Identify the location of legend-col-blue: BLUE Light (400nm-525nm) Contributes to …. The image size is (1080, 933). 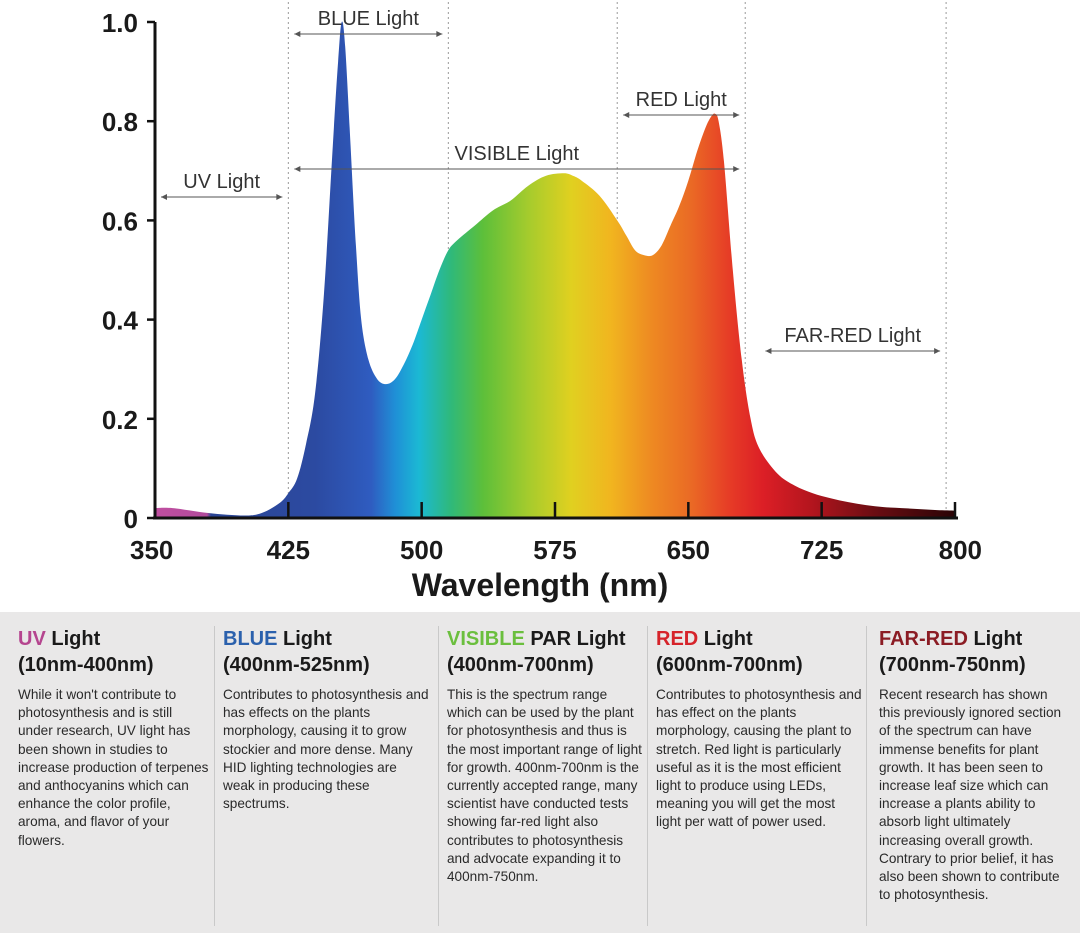
(323, 776).